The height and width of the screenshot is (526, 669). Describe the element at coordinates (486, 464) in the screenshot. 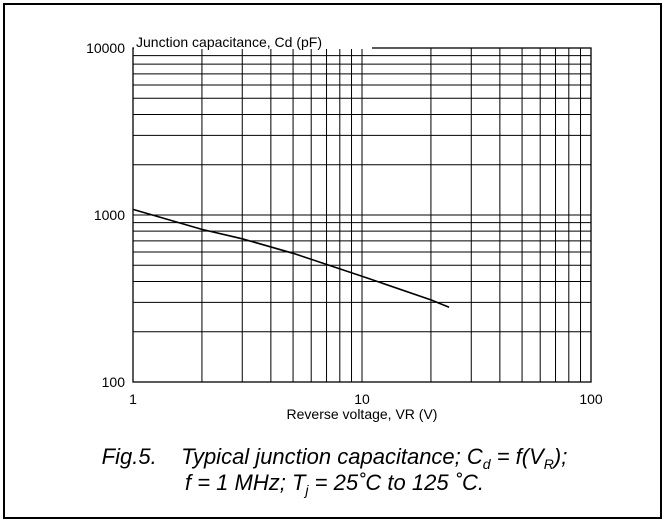

I see `caption-subscript-d: d` at that location.